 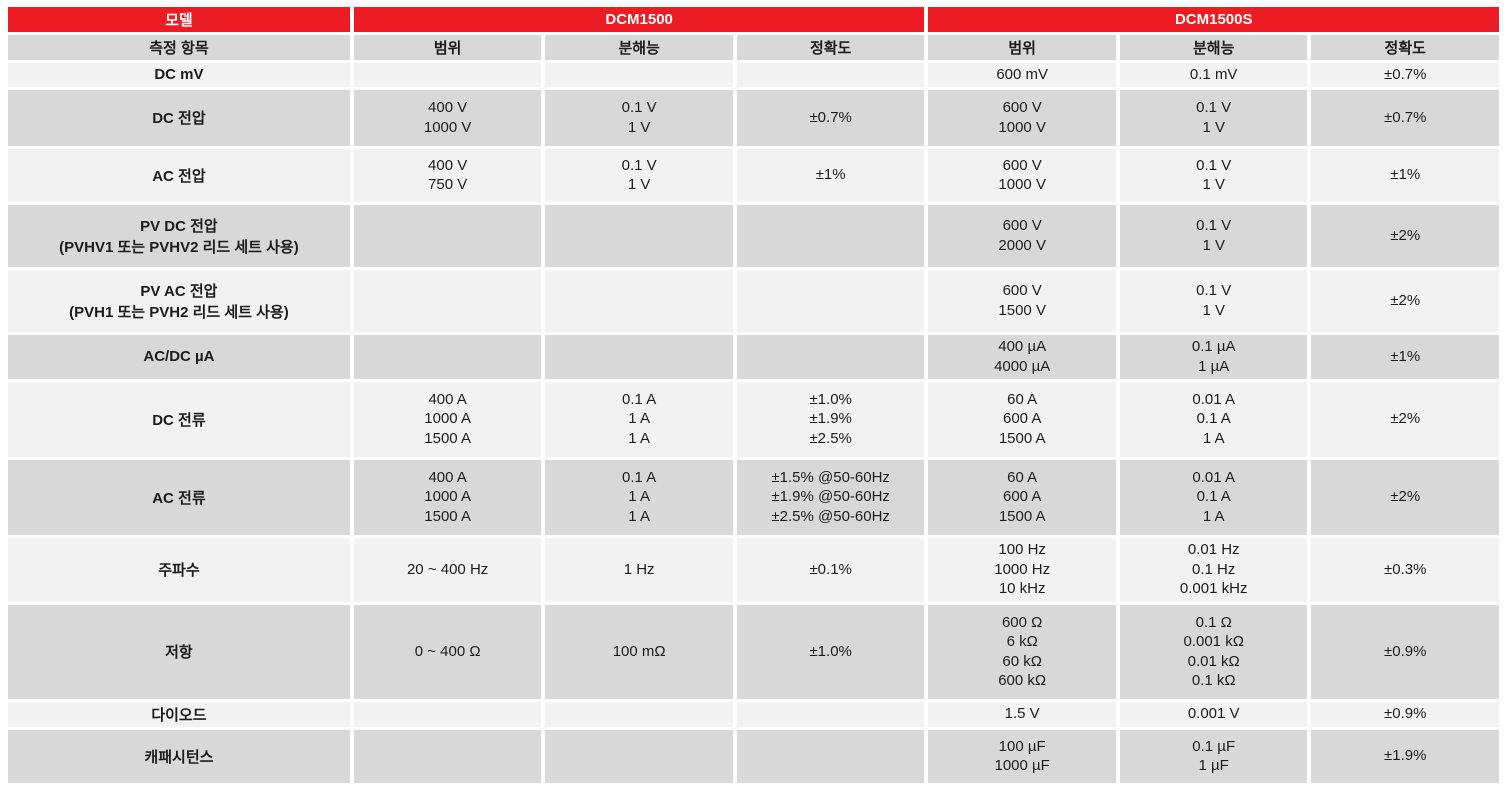 What do you see at coordinates (1213, 756) in the screenshot?
I see `m2-resolution-cell: 0.1 µF 1 µF` at bounding box center [1213, 756].